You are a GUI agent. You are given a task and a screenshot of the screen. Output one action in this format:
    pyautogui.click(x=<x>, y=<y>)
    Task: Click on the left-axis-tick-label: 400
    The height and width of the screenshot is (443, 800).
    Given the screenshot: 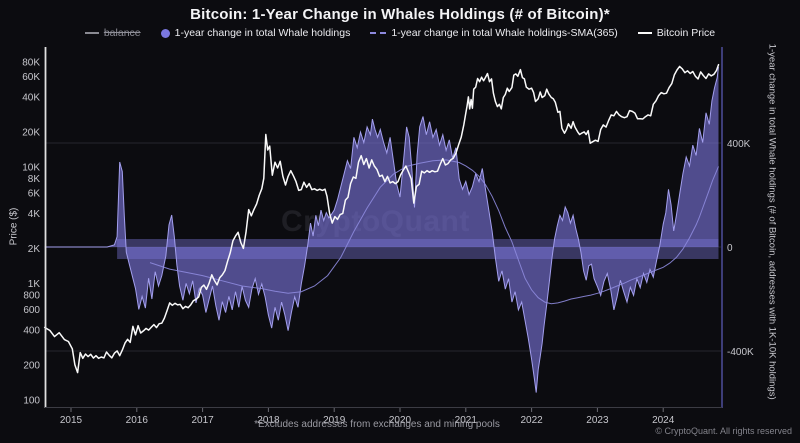 What is the action you would take?
    pyautogui.click(x=31, y=330)
    